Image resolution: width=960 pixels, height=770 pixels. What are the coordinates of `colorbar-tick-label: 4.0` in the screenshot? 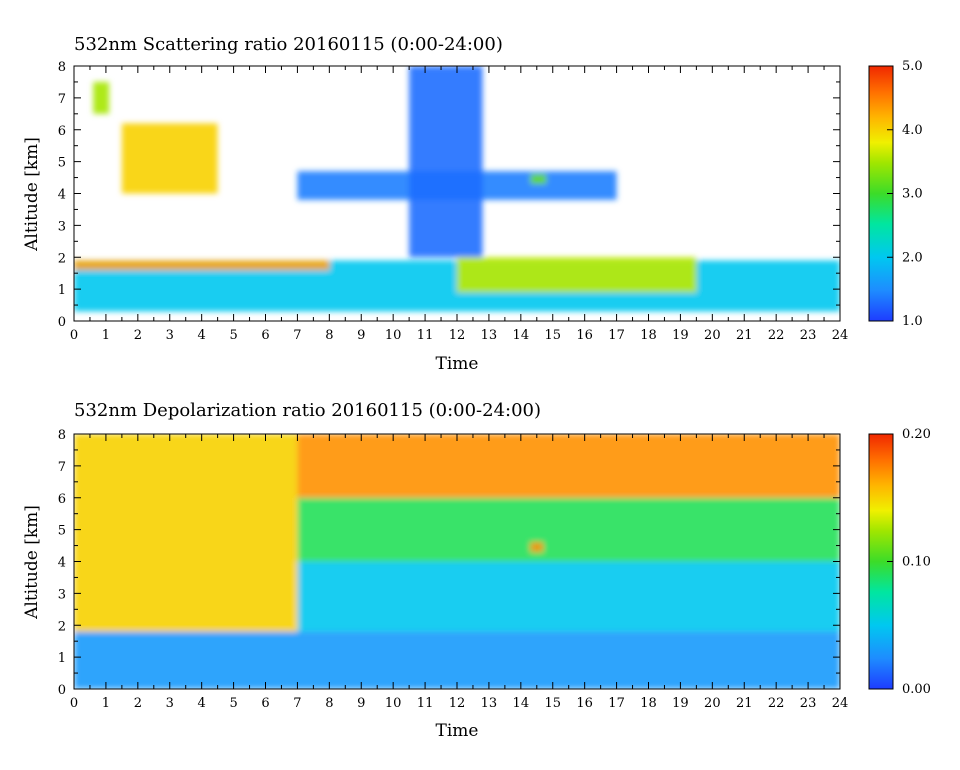 It's located at (912, 130).